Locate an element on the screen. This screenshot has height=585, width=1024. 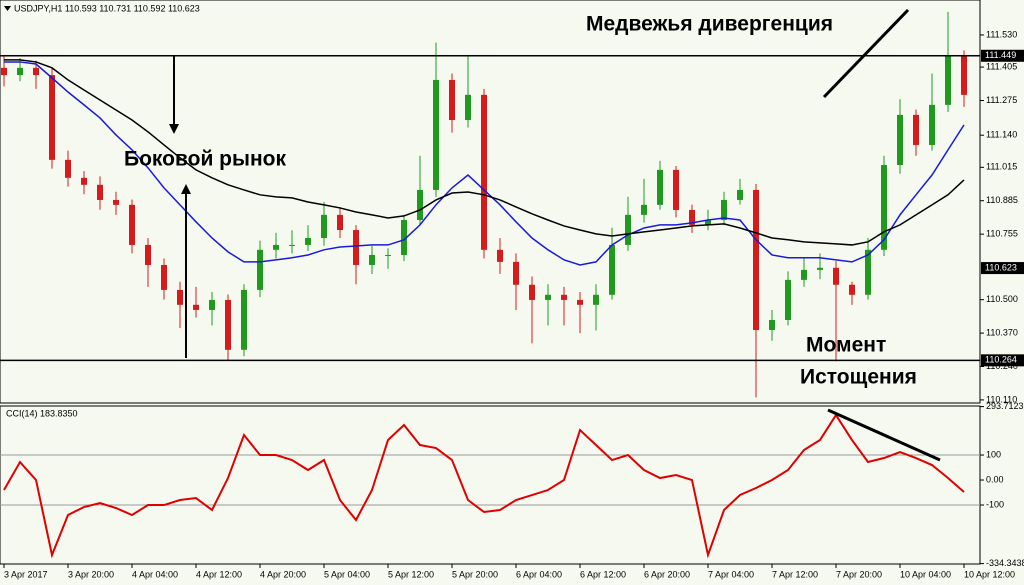
y-tick-label: 111.275 is located at coordinates (1001, 100).